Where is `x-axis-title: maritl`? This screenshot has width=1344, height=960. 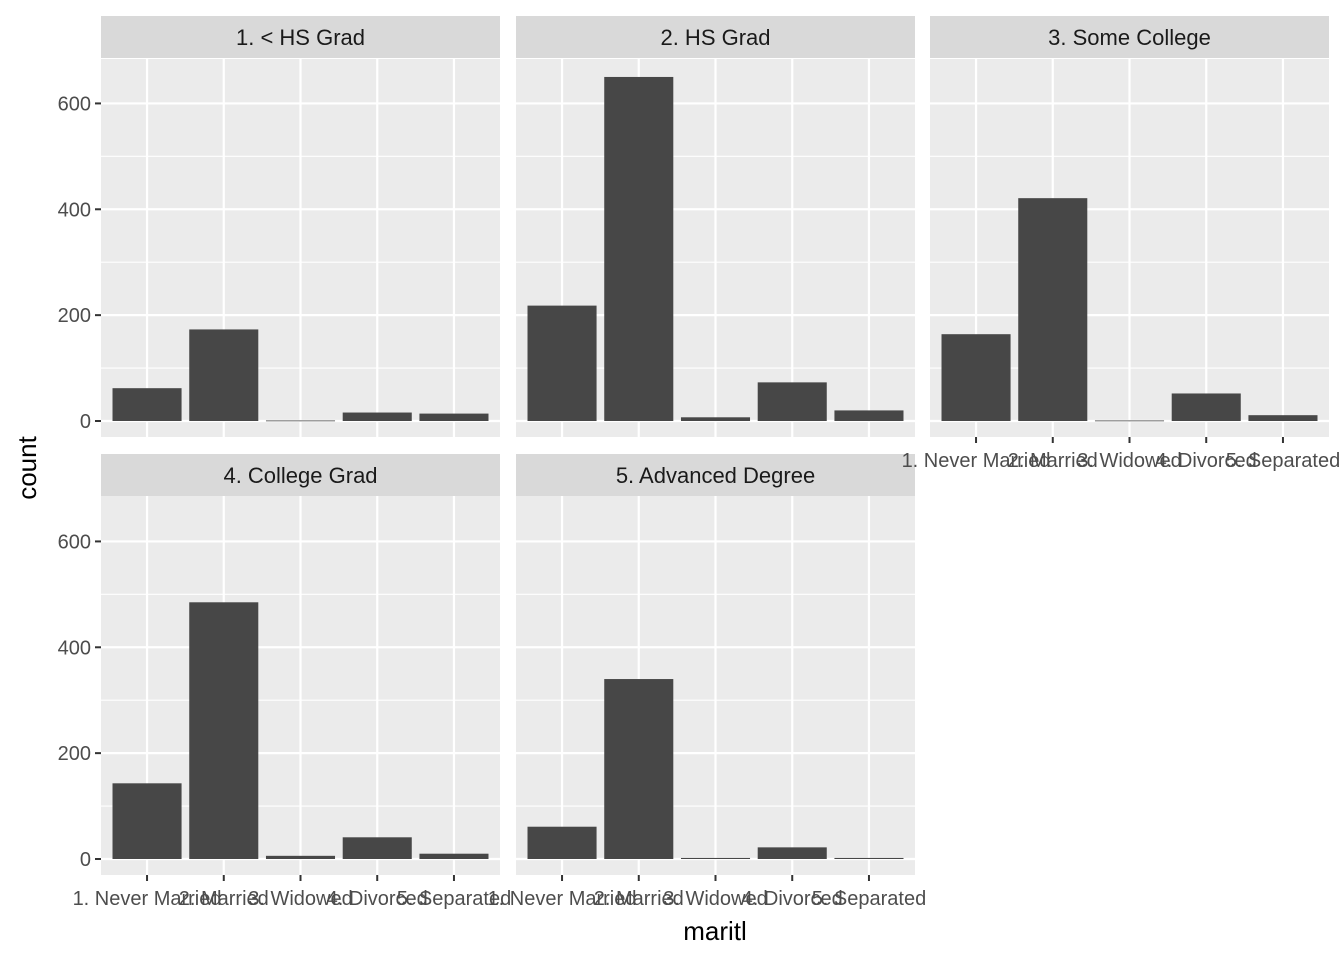 x-axis-title: maritl is located at coordinates (715, 931).